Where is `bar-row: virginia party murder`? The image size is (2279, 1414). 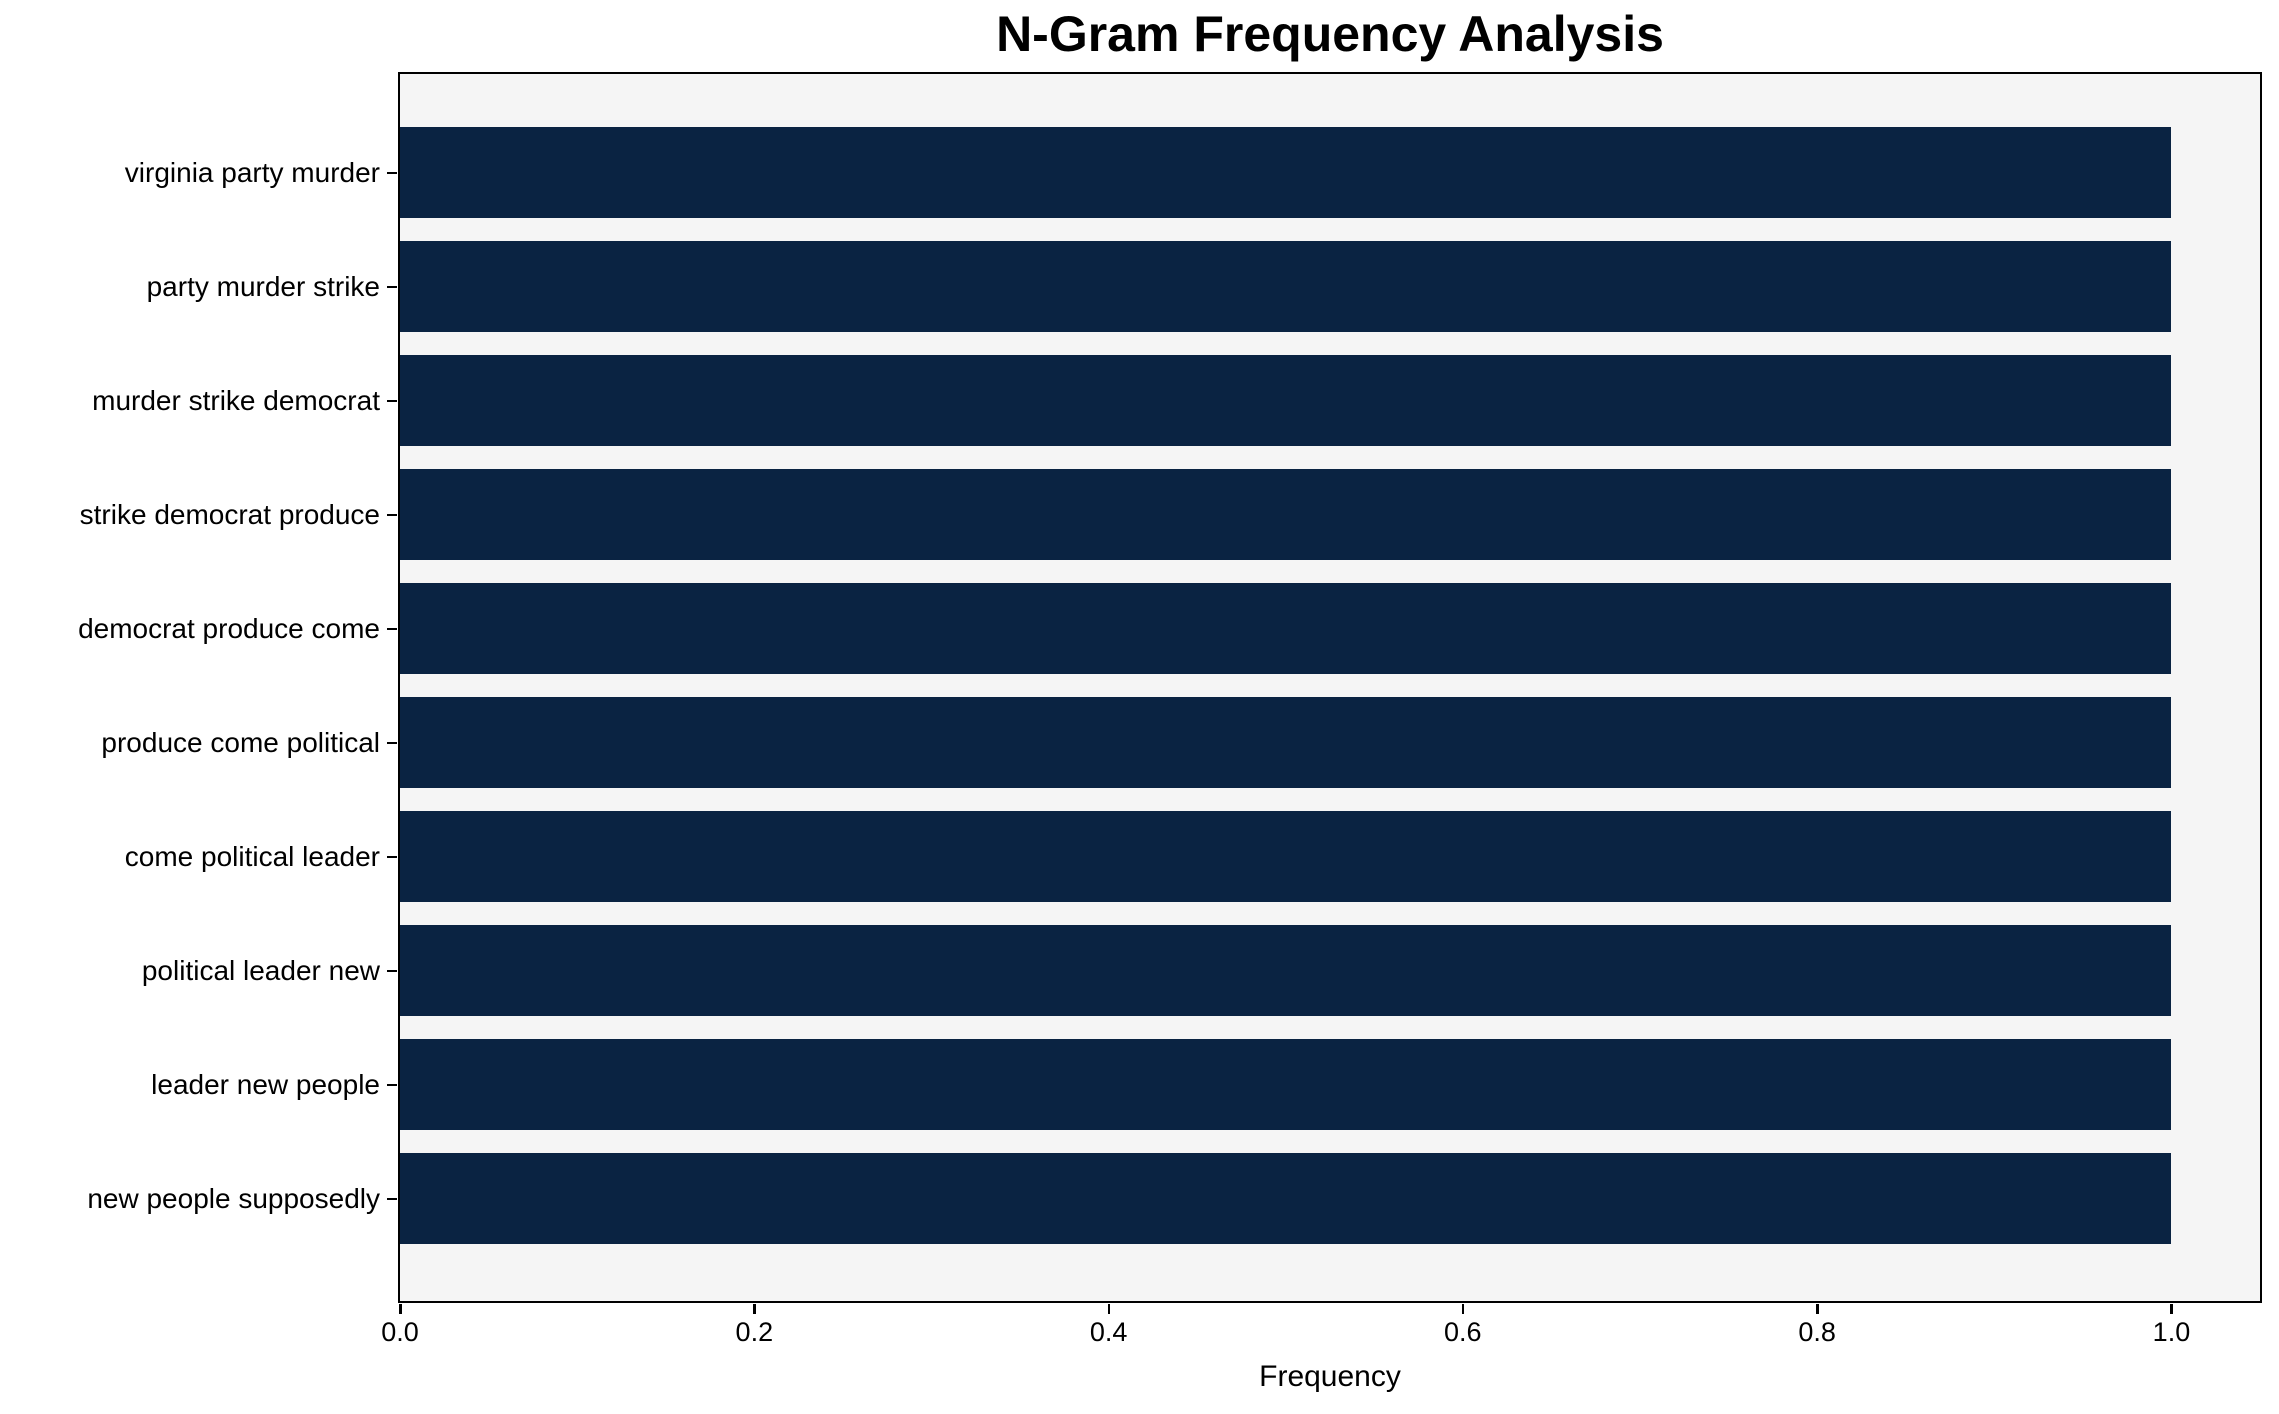
bar-row: virginia party murder is located at coordinates (1192, 172).